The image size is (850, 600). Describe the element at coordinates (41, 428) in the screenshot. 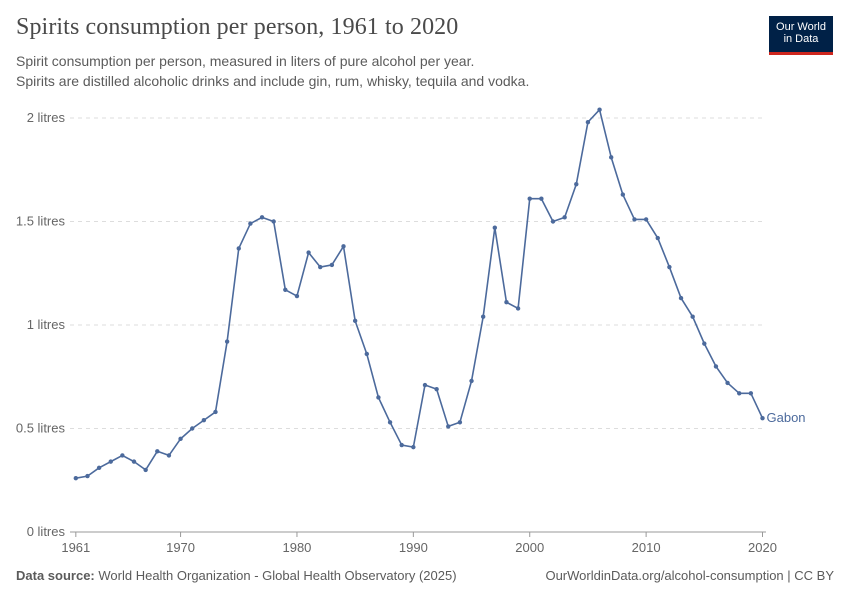

I see `y-tick-label: 0.5 litres` at that location.